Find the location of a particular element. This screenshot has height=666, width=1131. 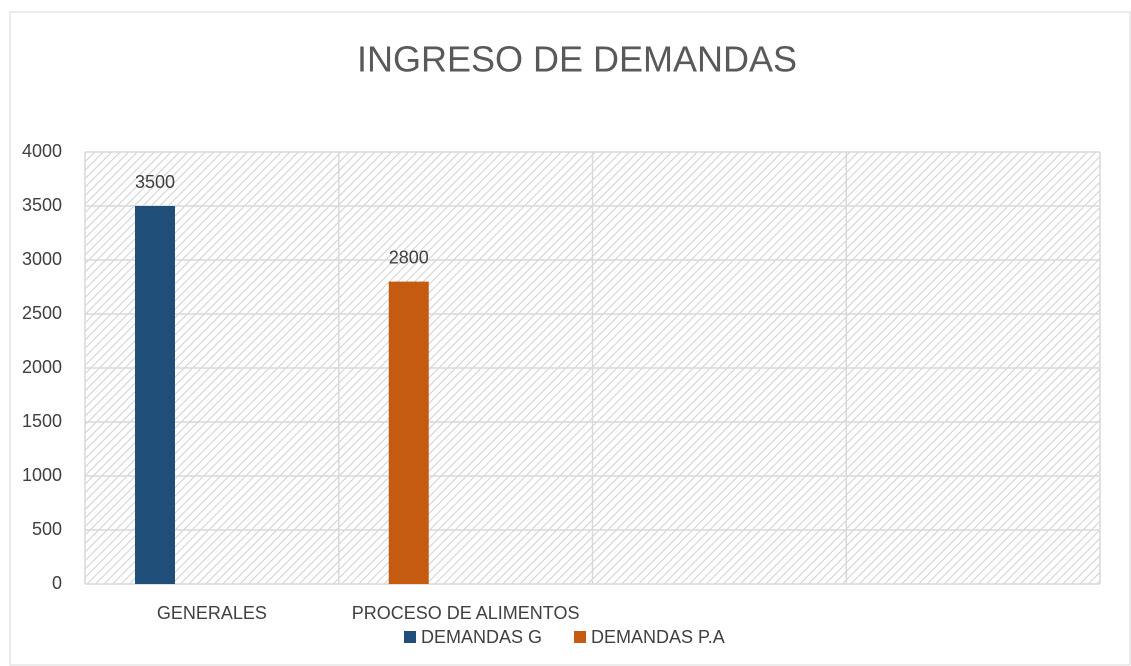

y-tick-label: 500 is located at coordinates (47, 529).